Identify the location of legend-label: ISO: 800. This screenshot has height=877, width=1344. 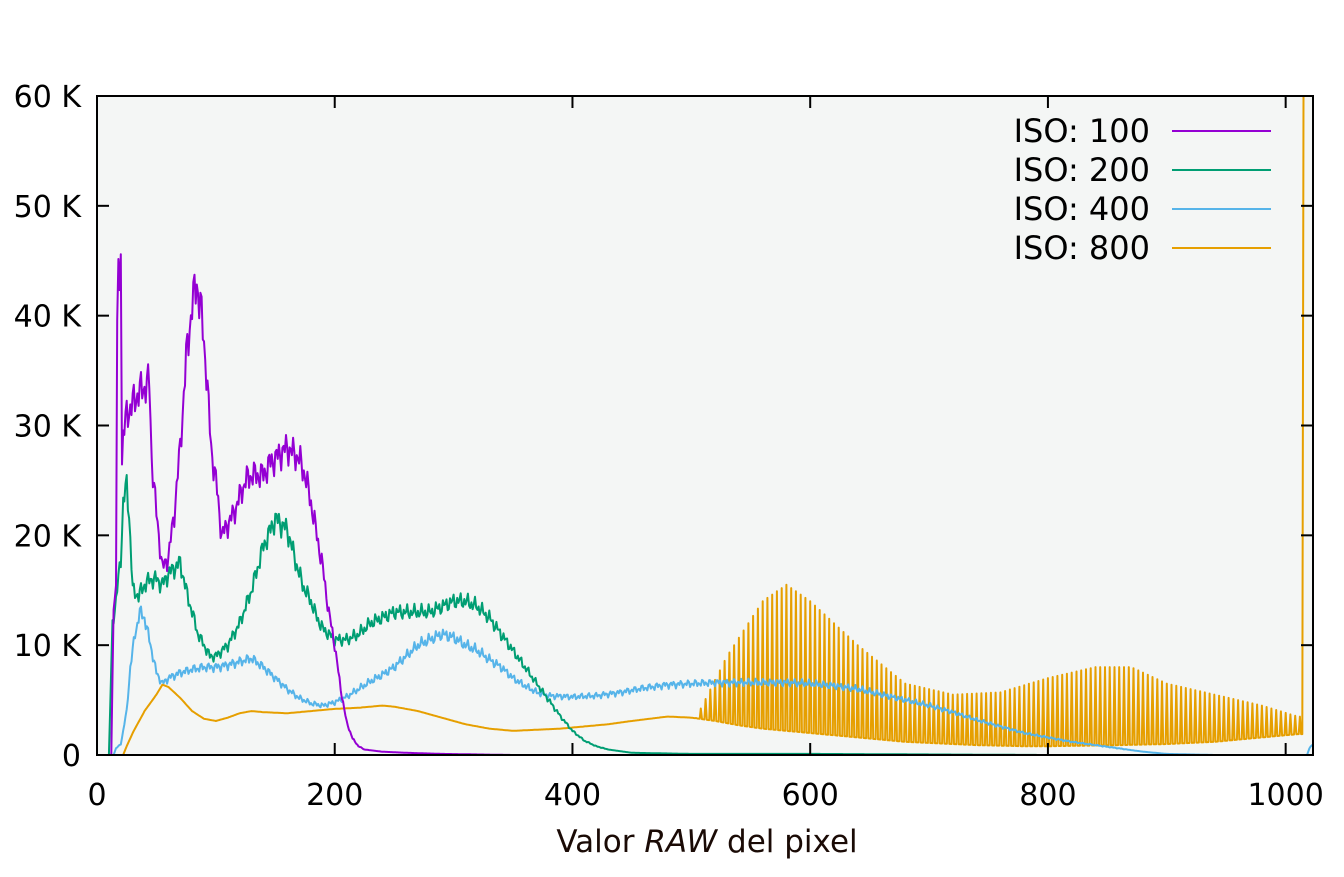
(1082, 248).